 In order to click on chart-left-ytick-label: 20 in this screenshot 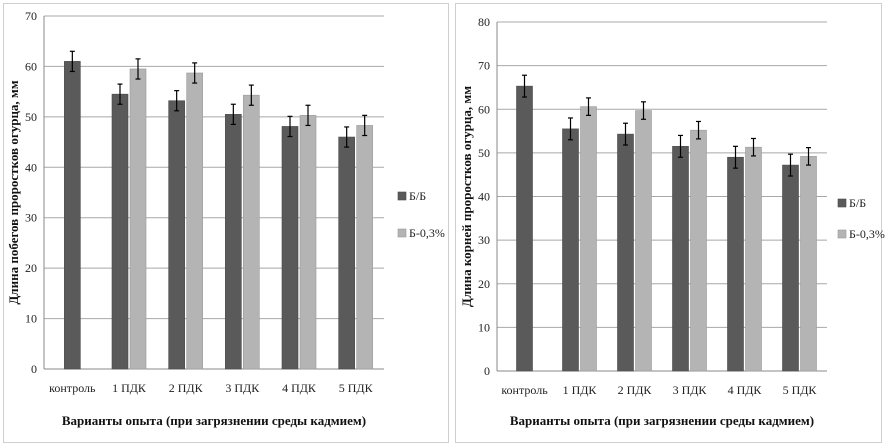, I will do `click(31, 268)`.